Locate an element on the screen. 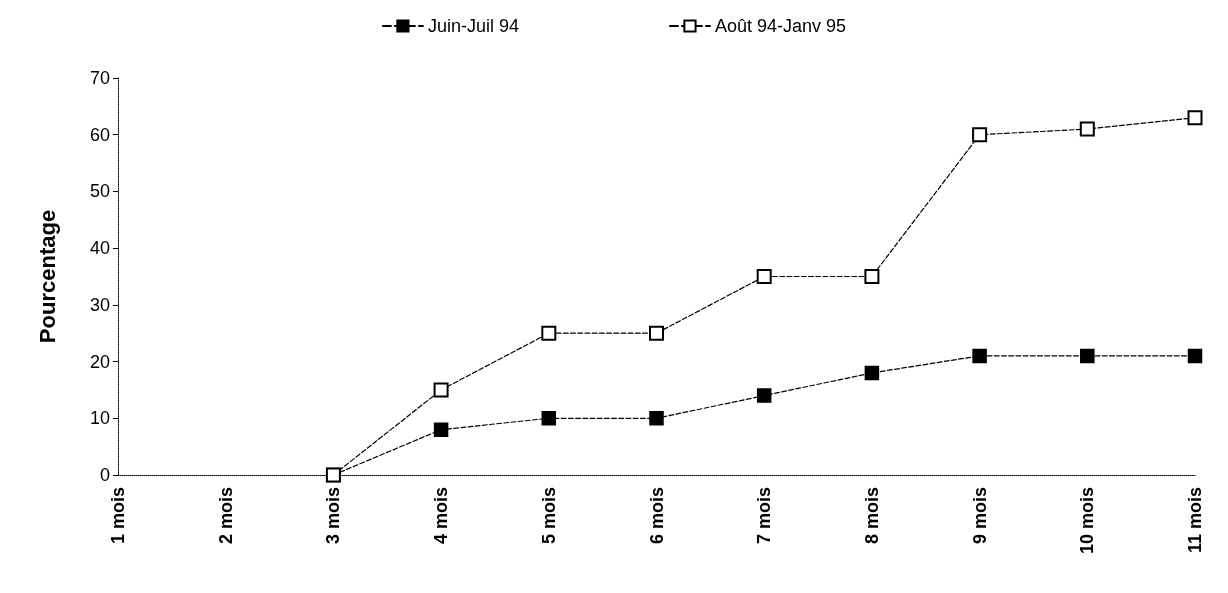 This screenshot has height=593, width=1228. x-tick-label: 2 mois is located at coordinates (225, 516).